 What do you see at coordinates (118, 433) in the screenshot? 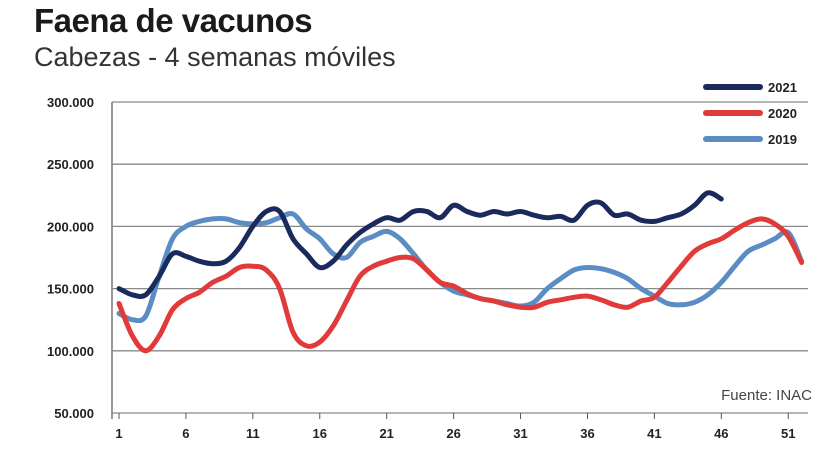
I see `x-tick-label: 1` at bounding box center [118, 433].